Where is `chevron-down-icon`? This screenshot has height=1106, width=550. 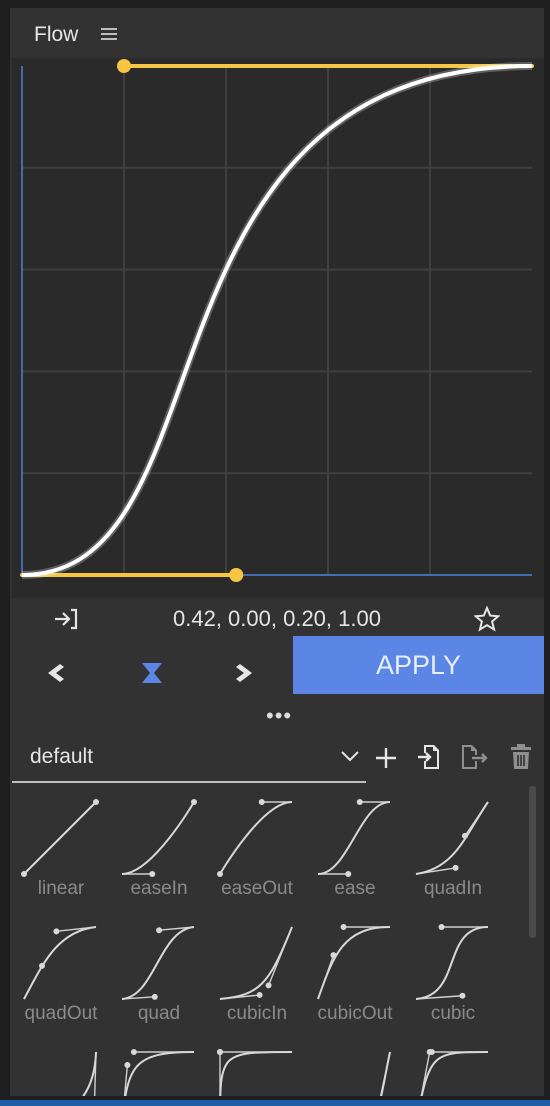 chevron-down-icon is located at coordinates (350, 756).